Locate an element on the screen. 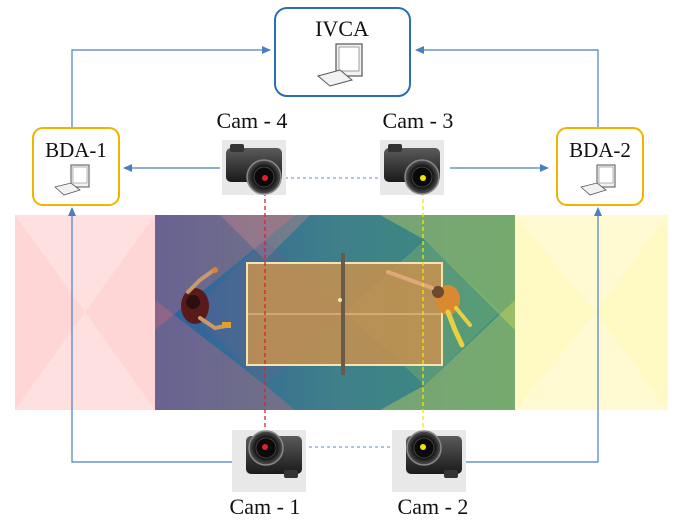  camera-cam3 is located at coordinates (412, 167).